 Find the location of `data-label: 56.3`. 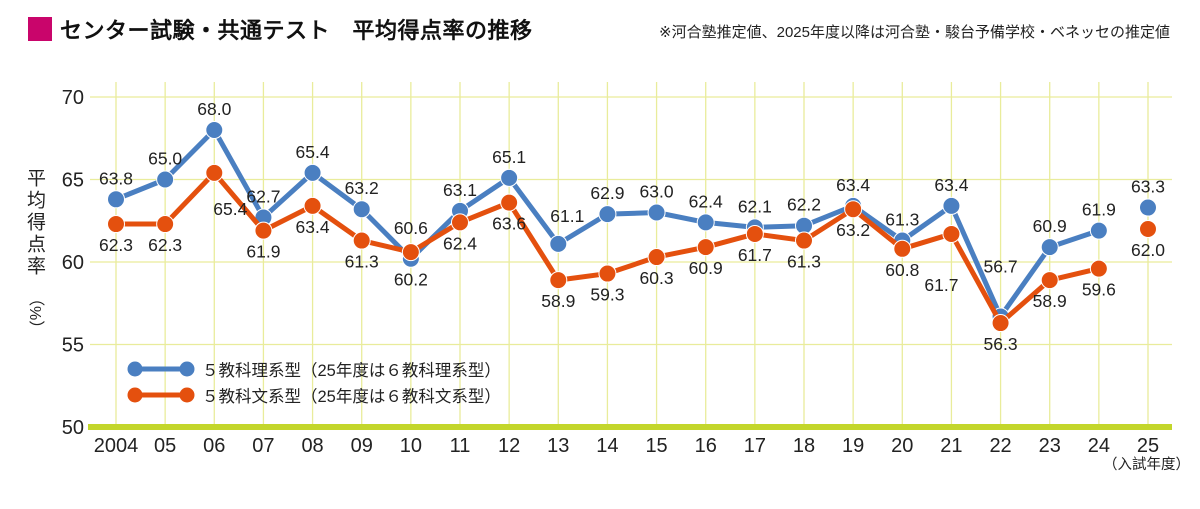

data-label: 56.3 is located at coordinates (1001, 344).